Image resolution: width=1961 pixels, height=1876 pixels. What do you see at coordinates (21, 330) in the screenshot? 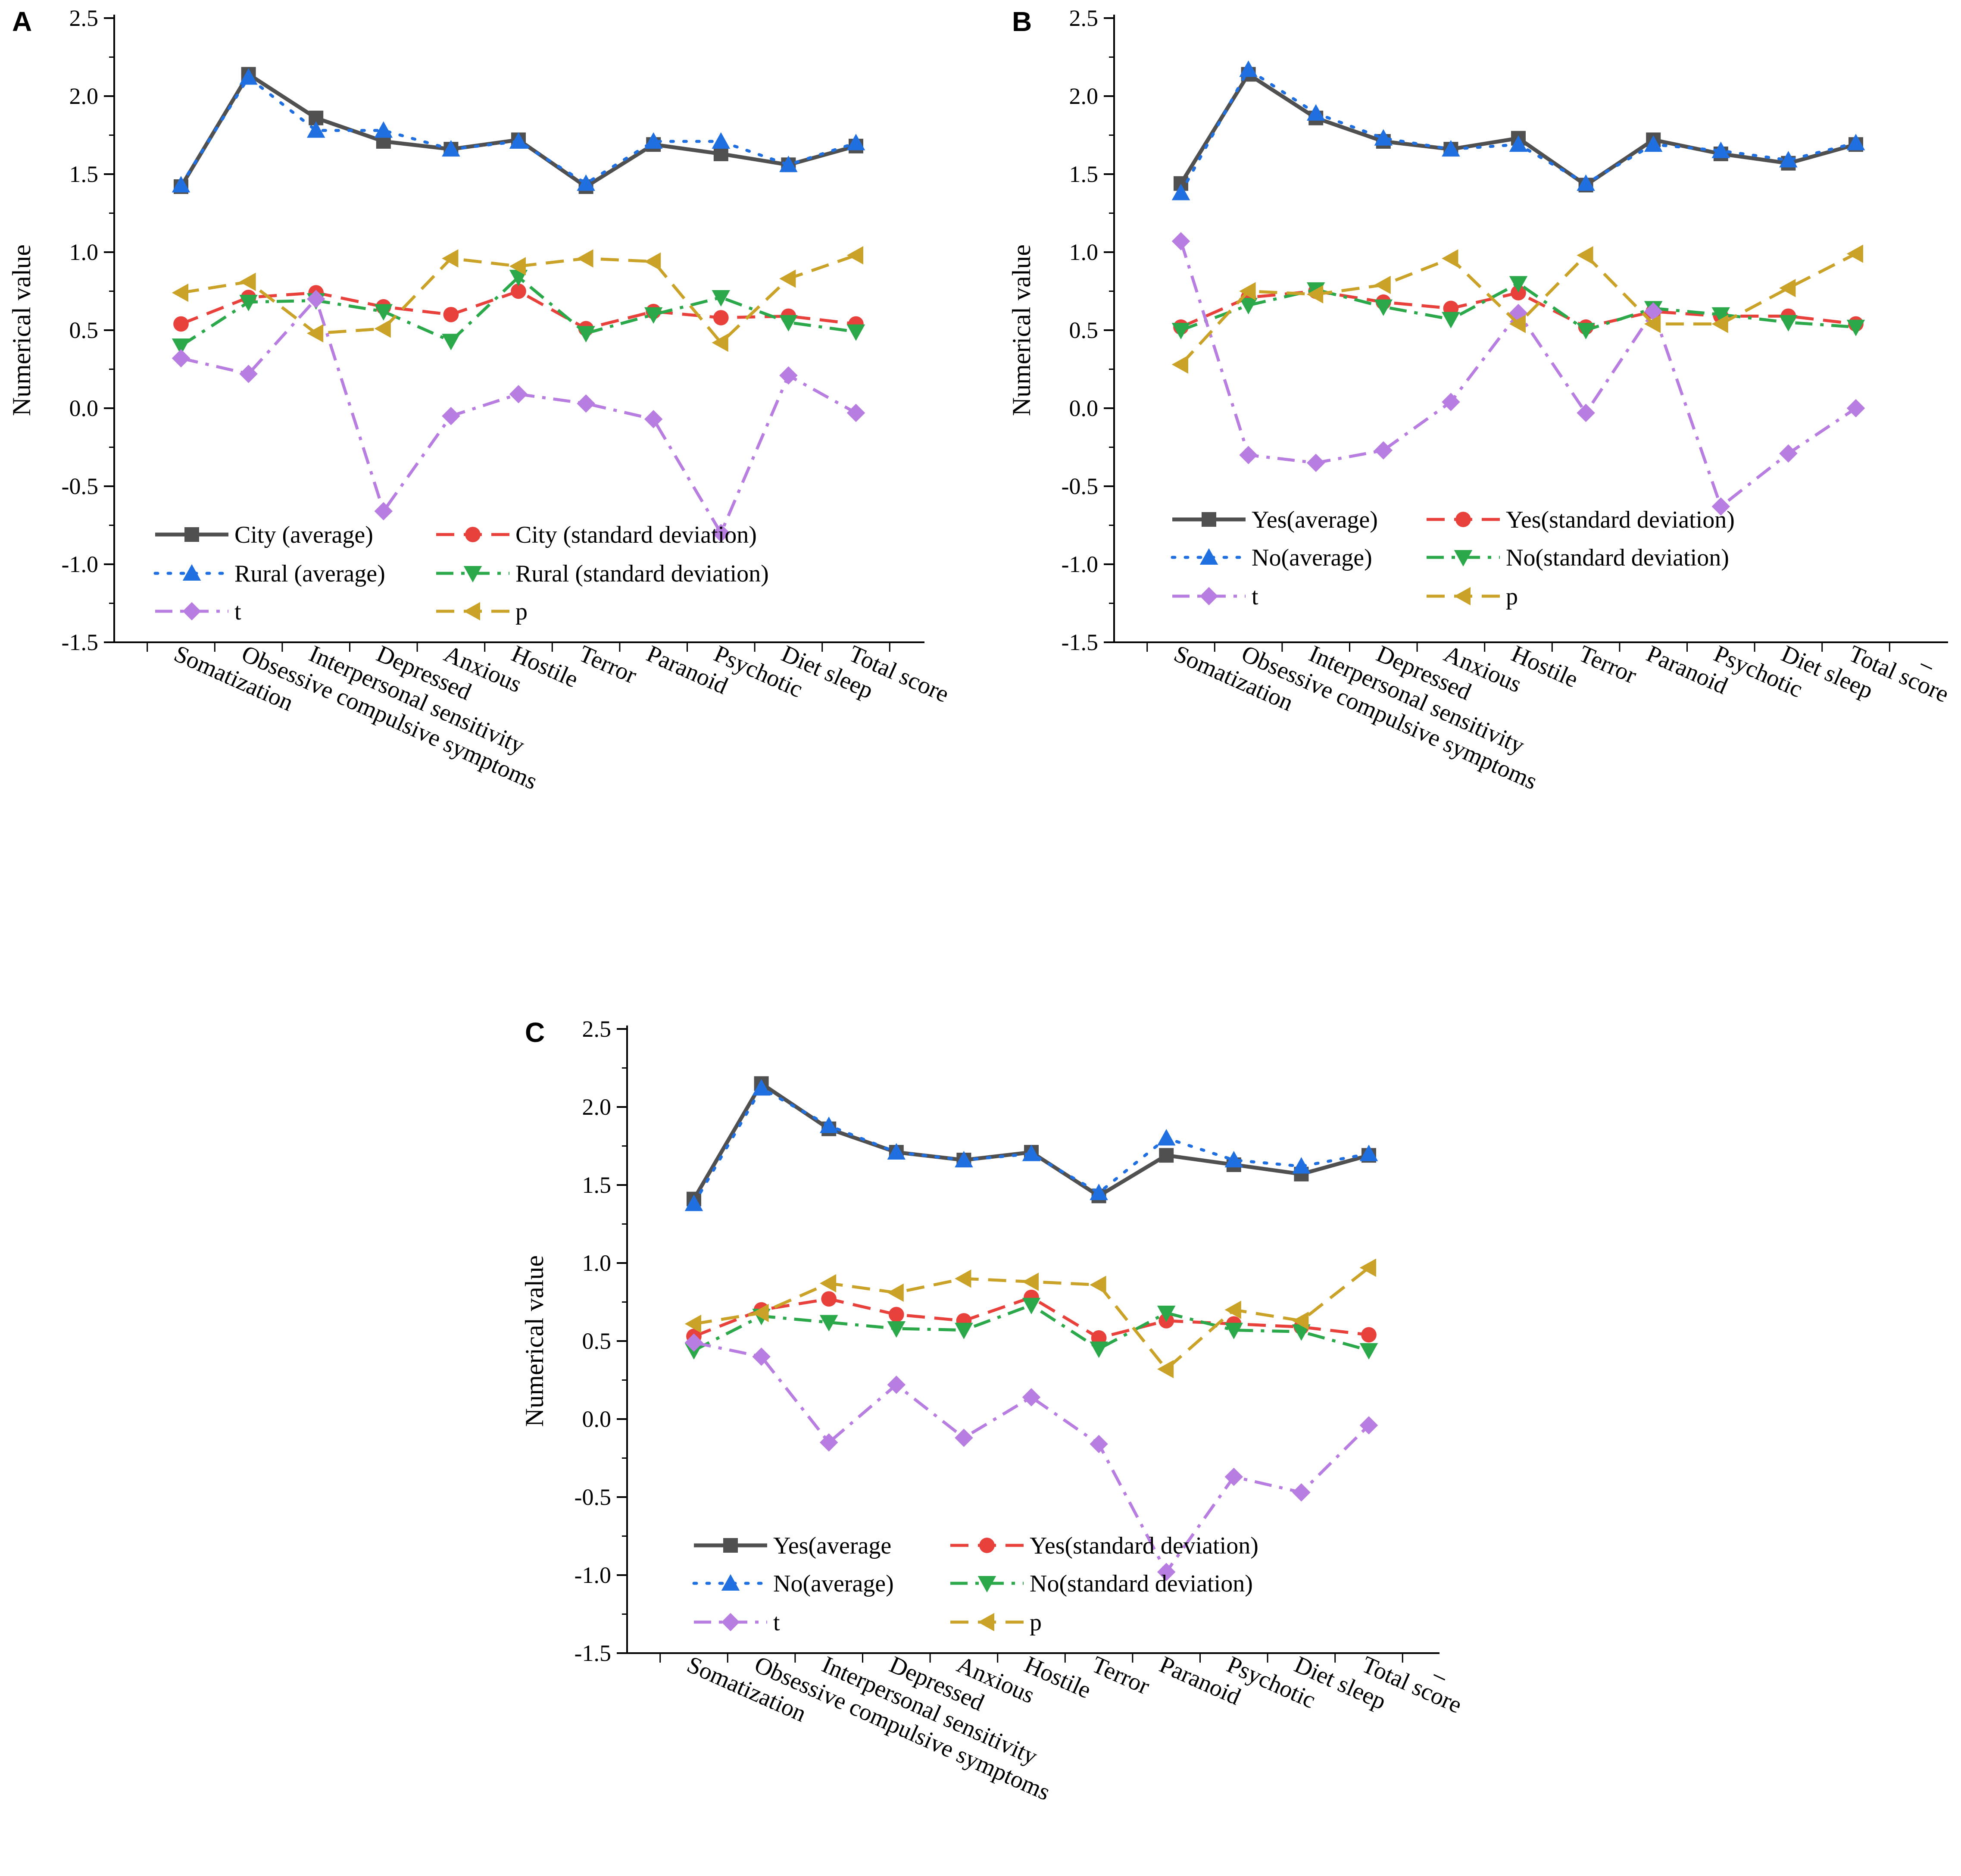
I see `y-axis-title: Numerical value` at bounding box center [21, 330].